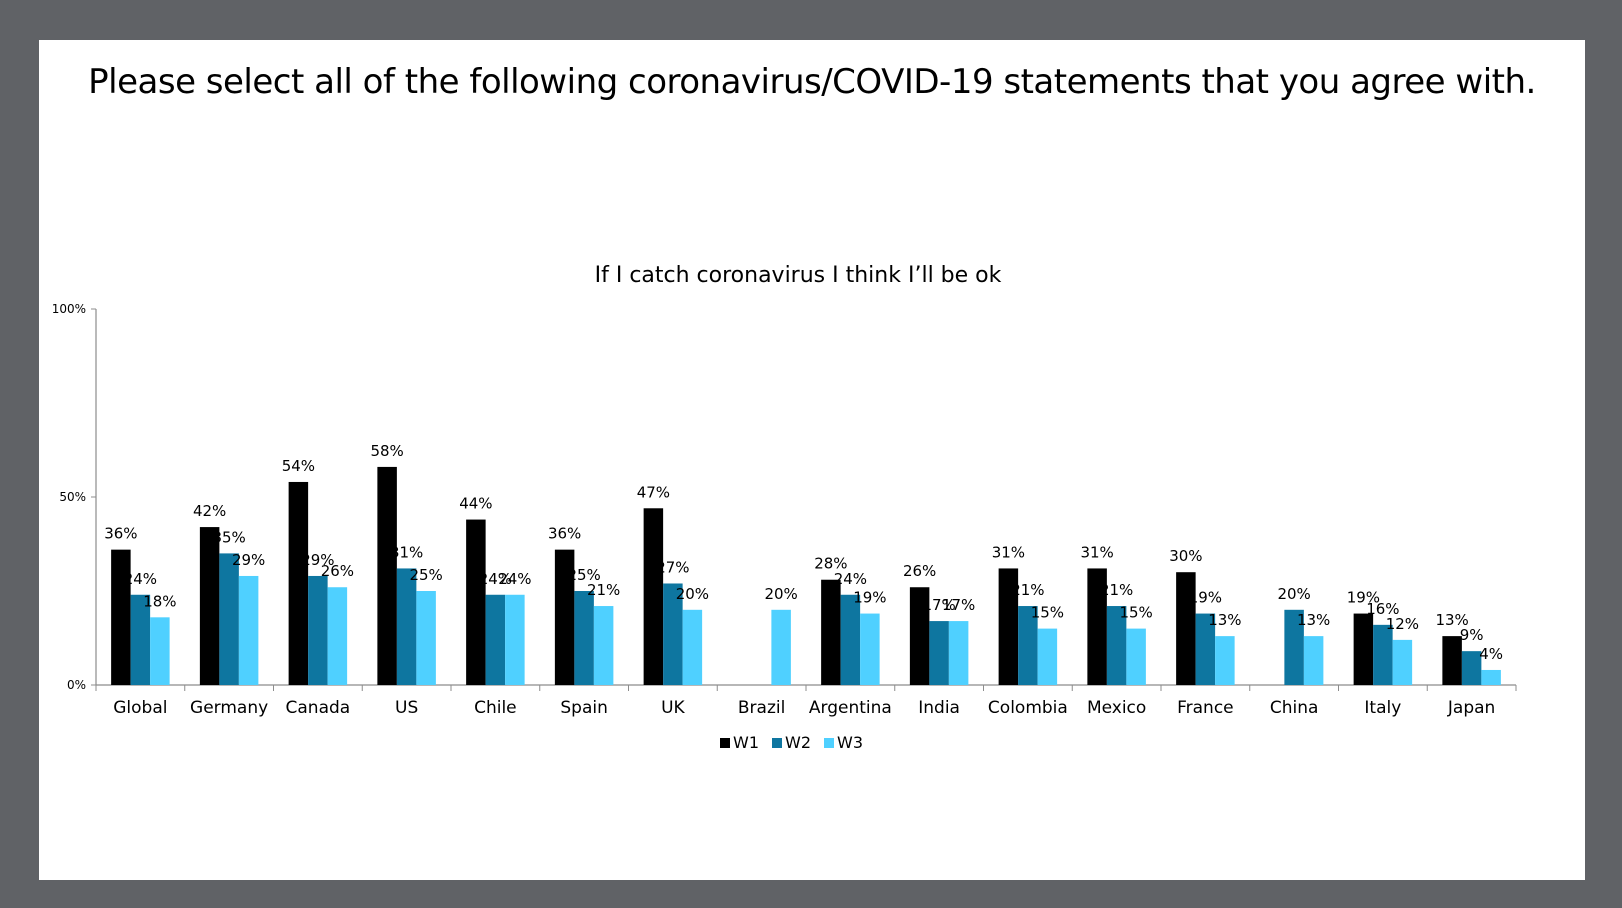 The height and width of the screenshot is (908, 1622). What do you see at coordinates (475, 504) in the screenshot?
I see `data-label: 44%` at bounding box center [475, 504].